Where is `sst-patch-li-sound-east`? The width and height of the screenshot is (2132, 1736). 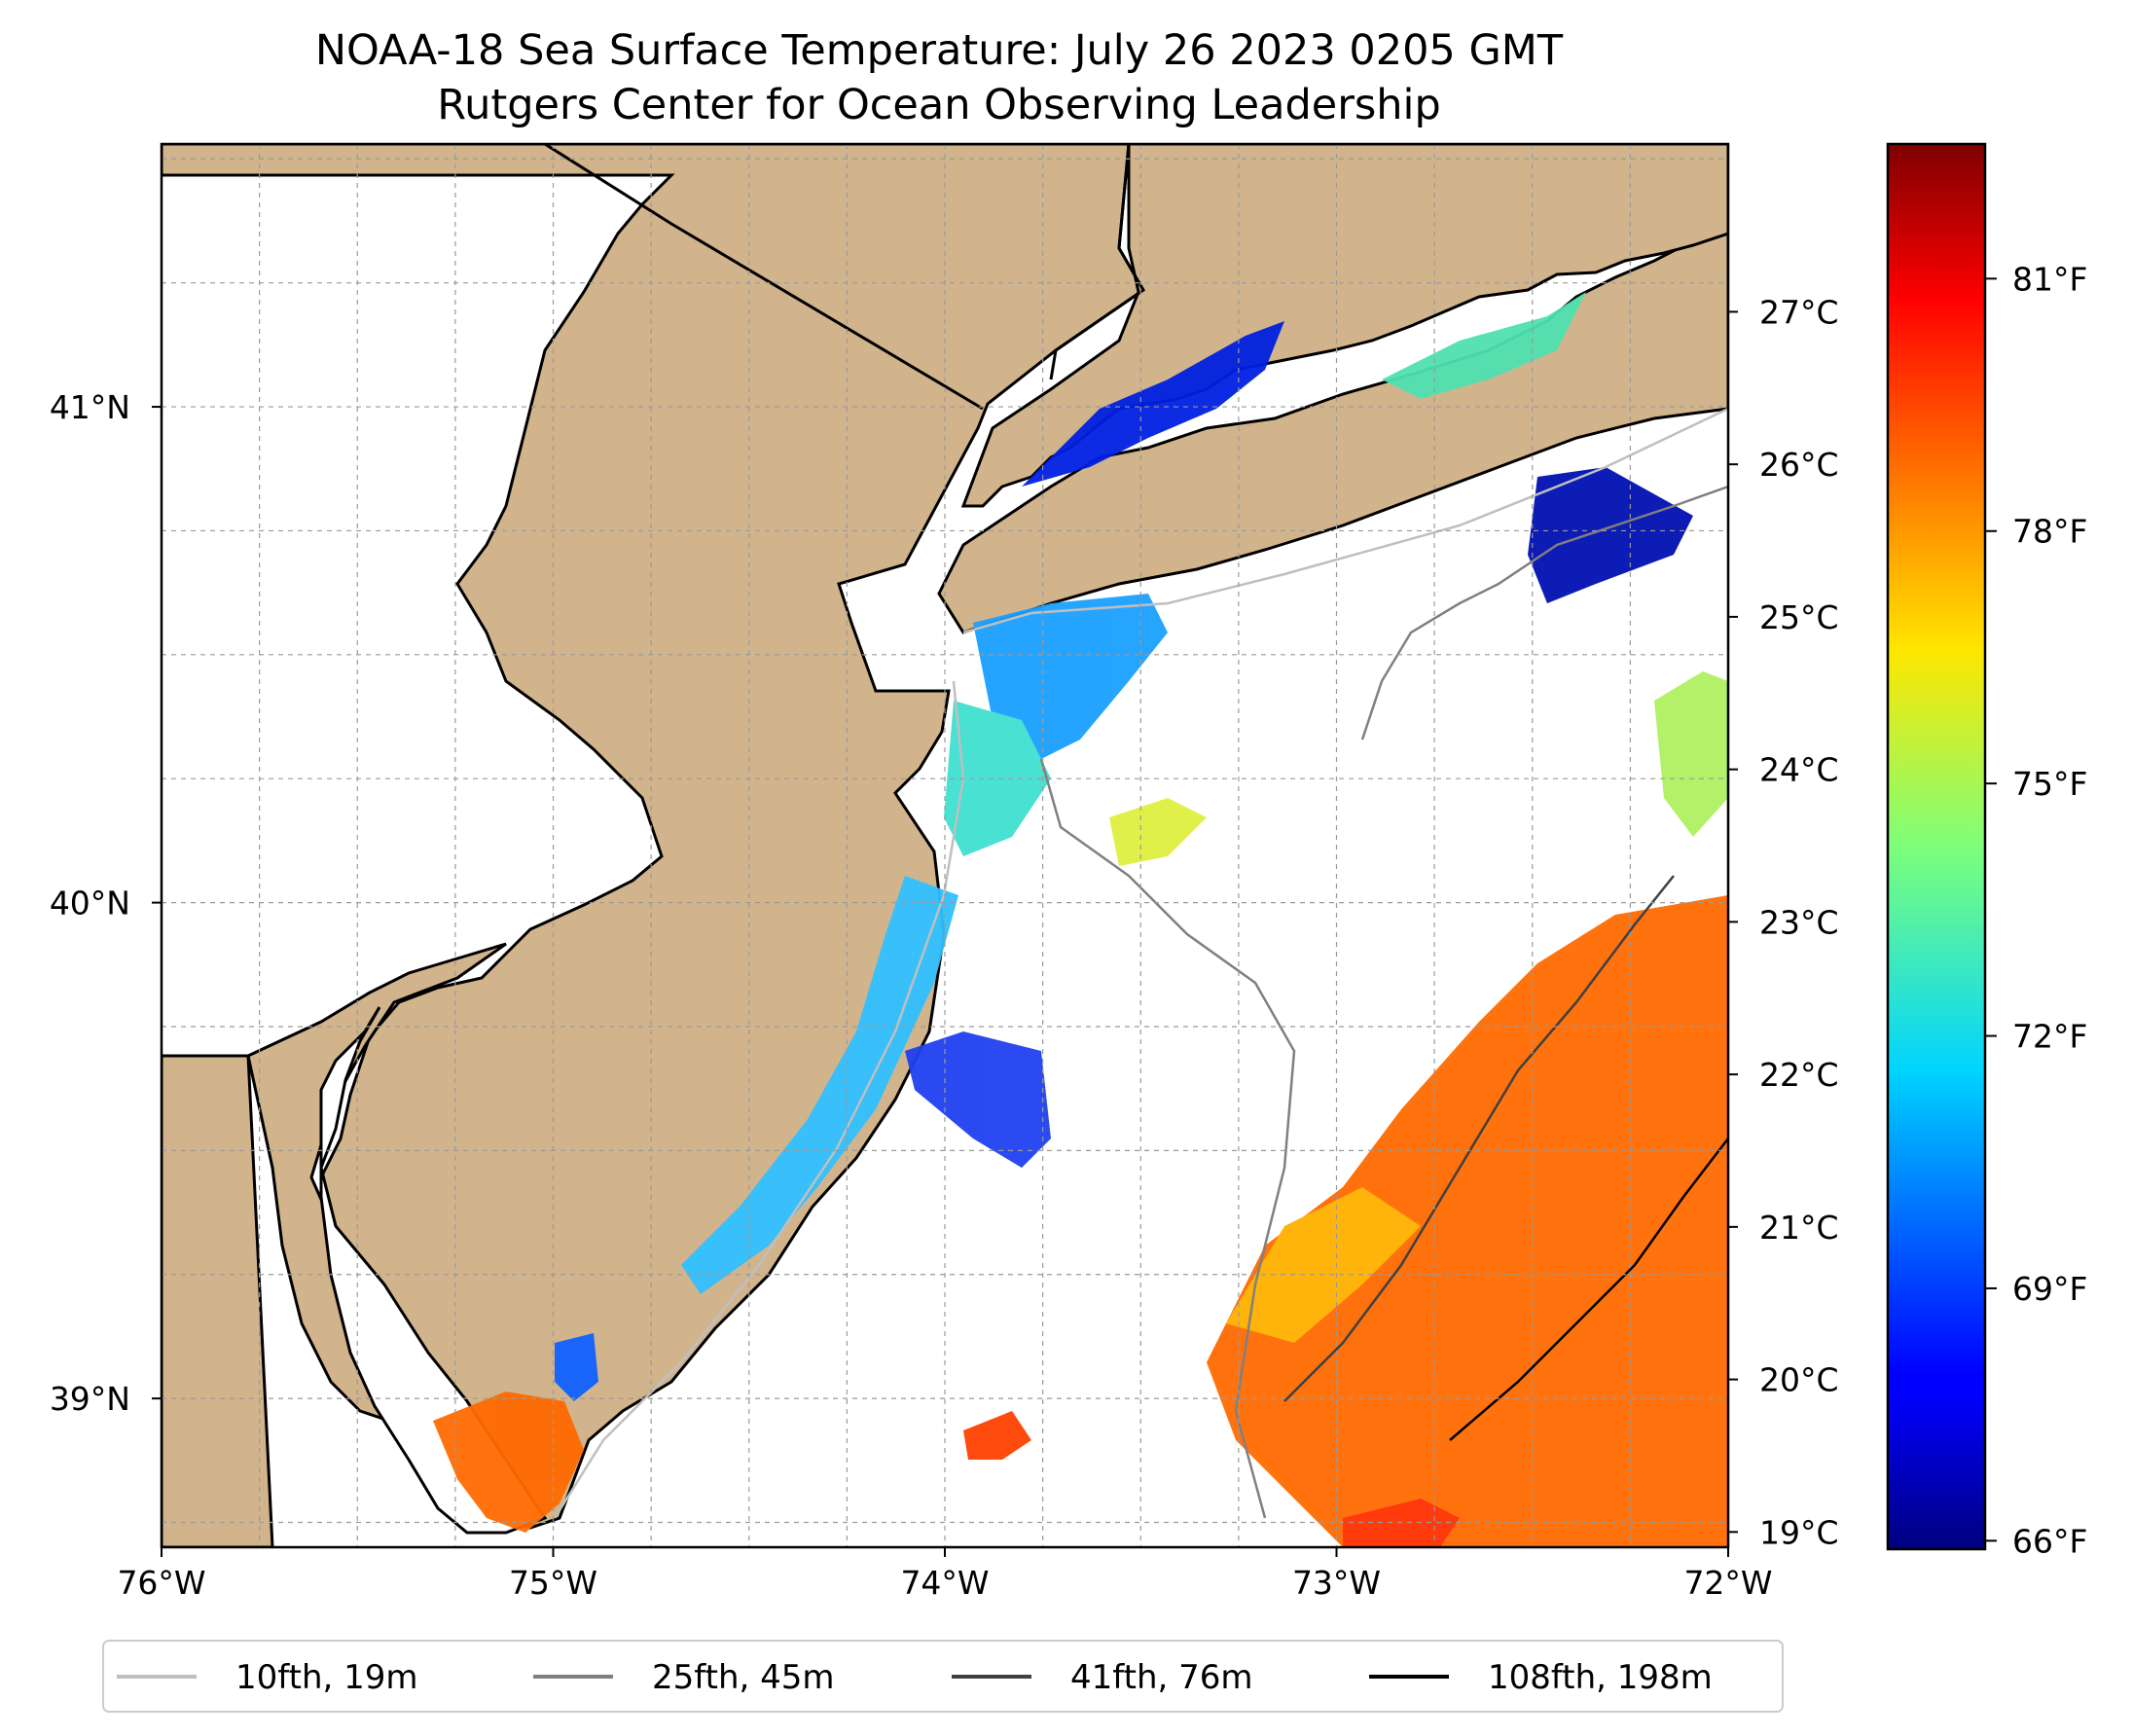 sst-patch-li-sound-east is located at coordinates (1484, 346).